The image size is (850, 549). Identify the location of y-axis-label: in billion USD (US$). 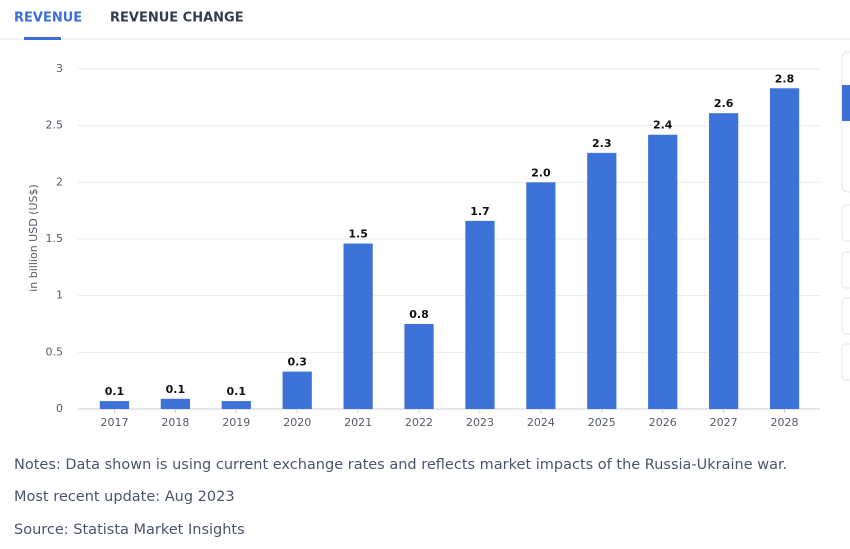
(33, 238).